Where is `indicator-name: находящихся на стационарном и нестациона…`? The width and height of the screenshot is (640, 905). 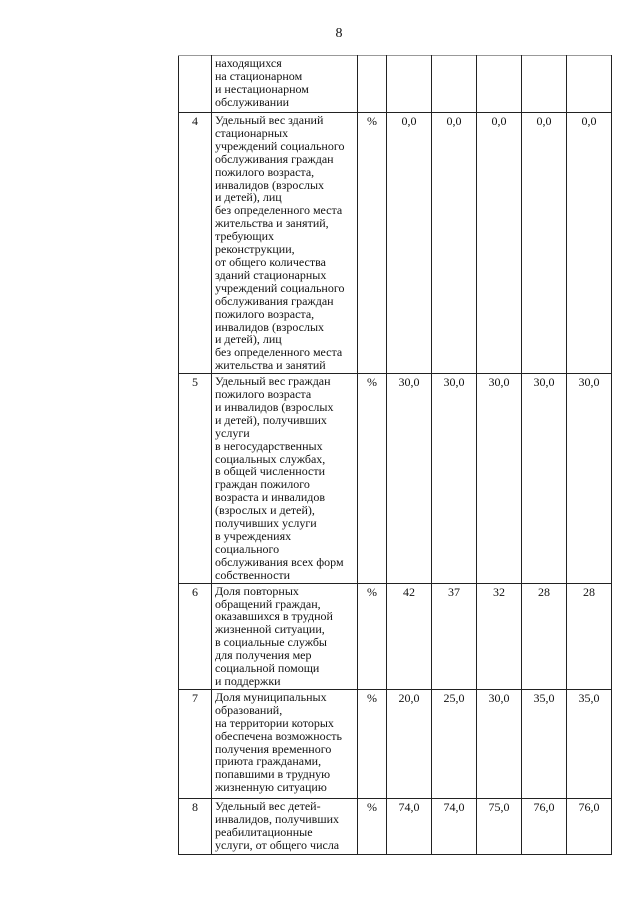
indicator-name: находящихся на стационарном и нестациона… is located at coordinates (284, 84).